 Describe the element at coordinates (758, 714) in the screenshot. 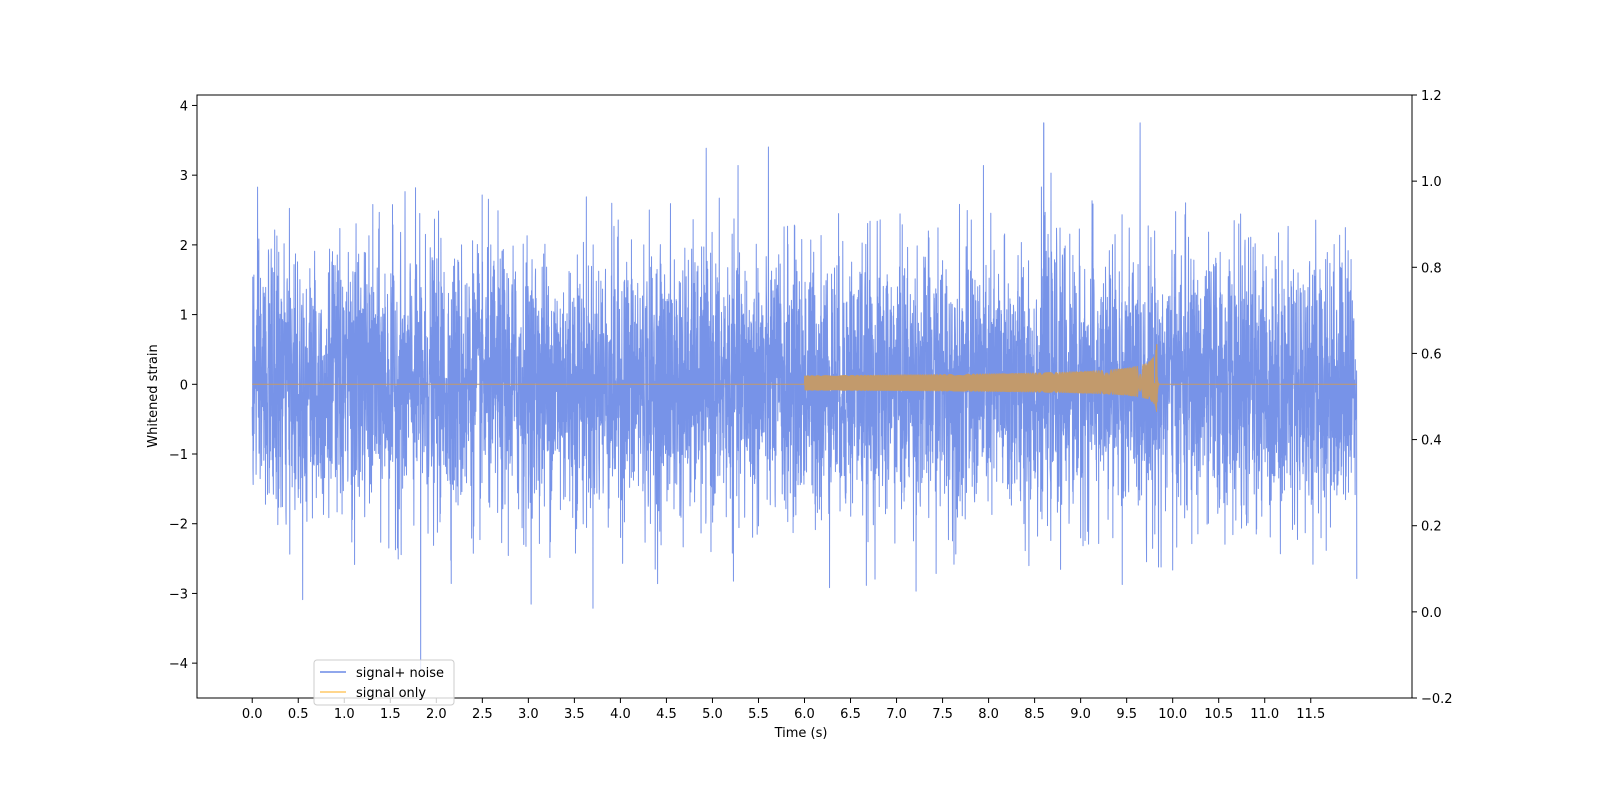

I see `x-tick-label: 5.5` at that location.